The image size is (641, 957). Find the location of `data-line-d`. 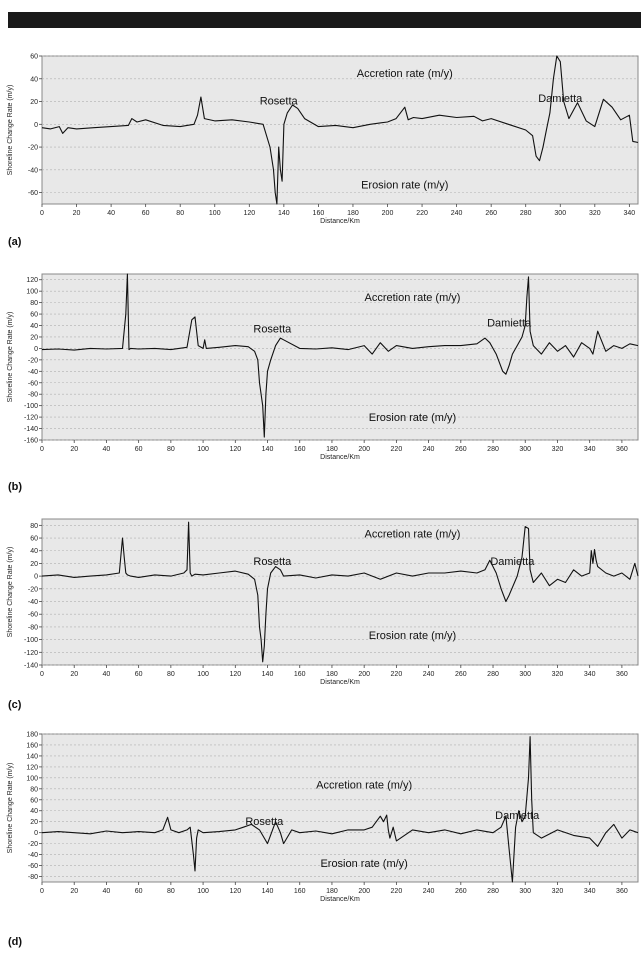

data-line-d is located at coordinates (340, 809).